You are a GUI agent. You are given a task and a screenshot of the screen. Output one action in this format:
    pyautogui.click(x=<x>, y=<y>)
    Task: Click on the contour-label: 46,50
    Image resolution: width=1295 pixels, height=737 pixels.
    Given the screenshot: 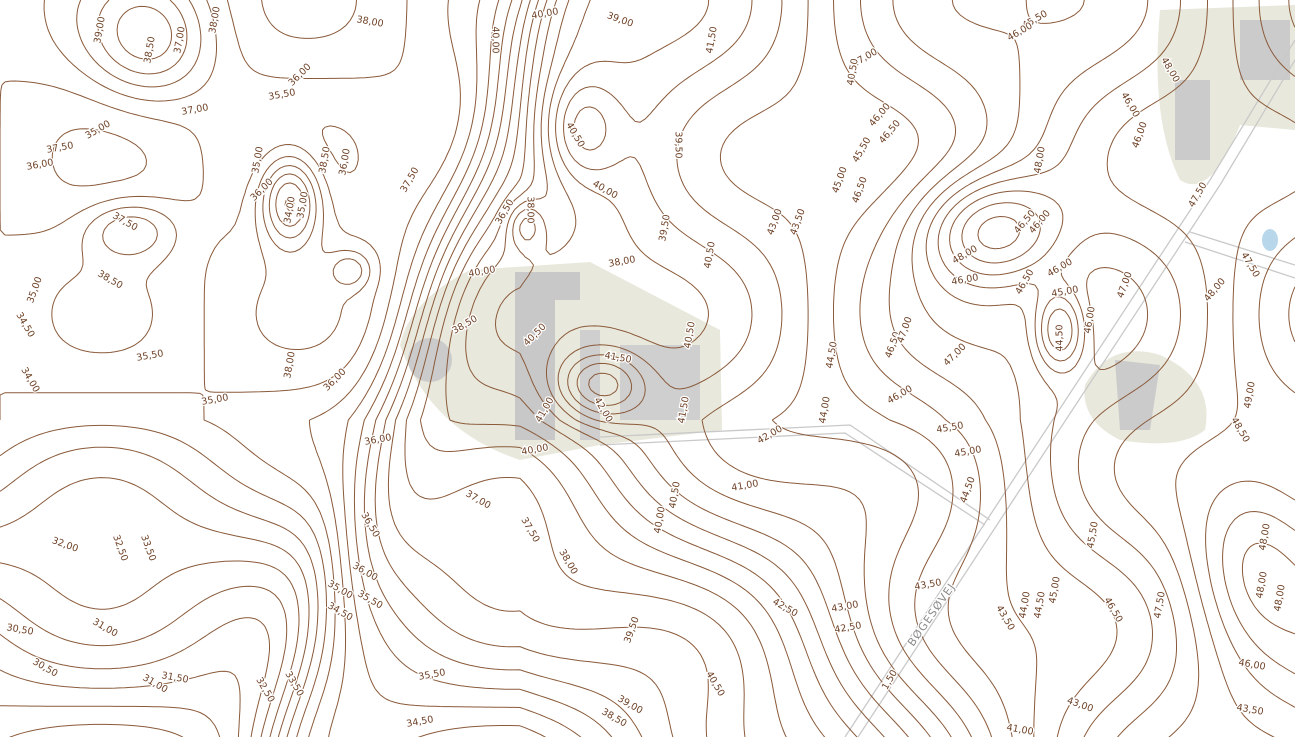 What is the action you would take?
    pyautogui.click(x=1112, y=609)
    